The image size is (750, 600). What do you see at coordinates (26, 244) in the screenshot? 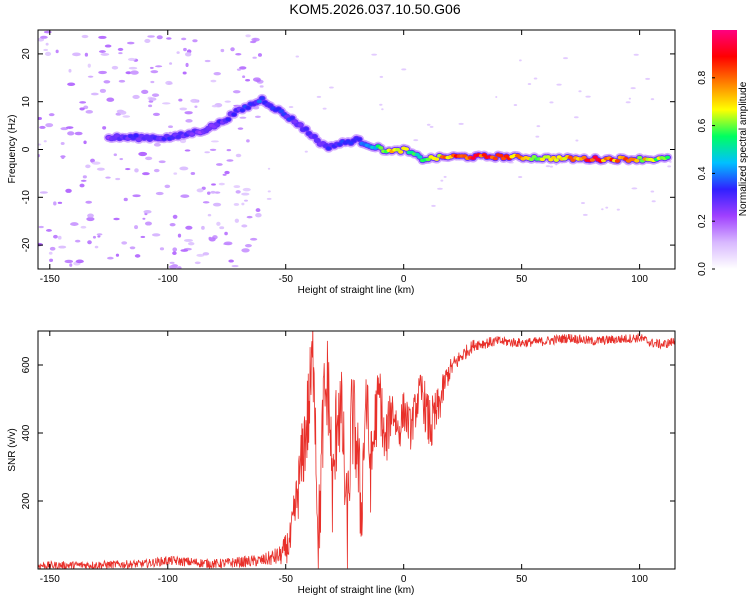
I see `y-tick-label: -20` at bounding box center [26, 244].